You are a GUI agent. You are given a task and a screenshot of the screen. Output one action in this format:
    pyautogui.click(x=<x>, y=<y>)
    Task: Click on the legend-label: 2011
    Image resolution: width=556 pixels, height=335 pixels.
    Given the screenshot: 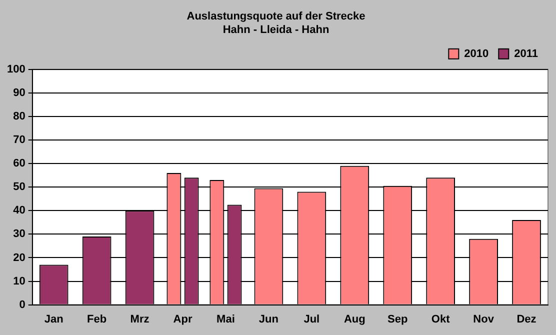 What is the action you would take?
    pyautogui.click(x=526, y=54)
    